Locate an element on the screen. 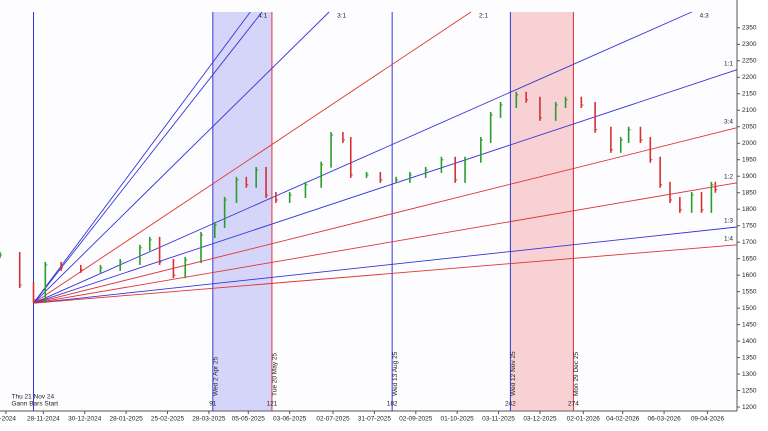 Image resolution: width=768 pixels, height=431 pixels. y-tick-label: 1650 is located at coordinates (749, 258).